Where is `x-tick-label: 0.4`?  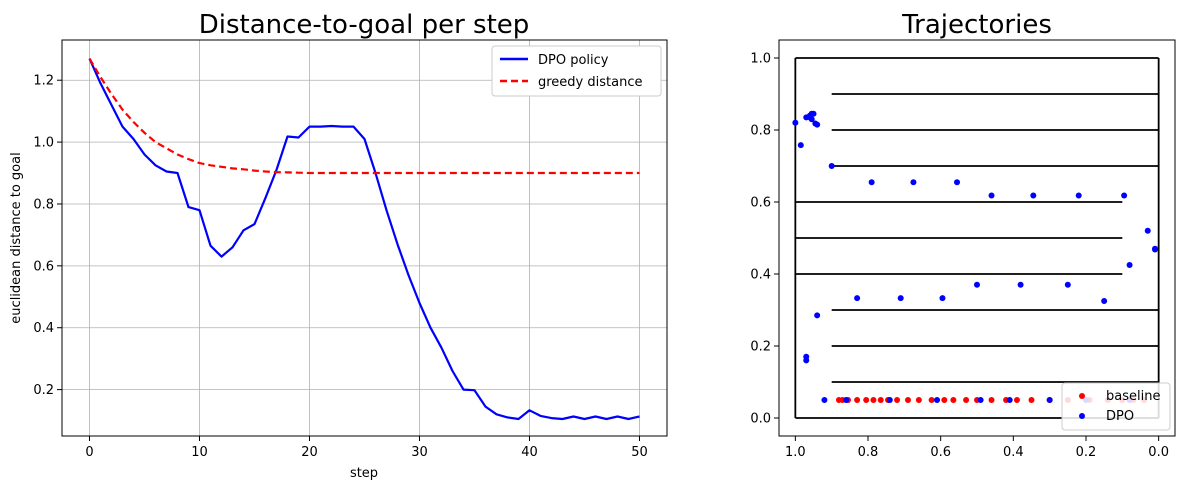
x-tick-label: 0.4 is located at coordinates (1013, 452).